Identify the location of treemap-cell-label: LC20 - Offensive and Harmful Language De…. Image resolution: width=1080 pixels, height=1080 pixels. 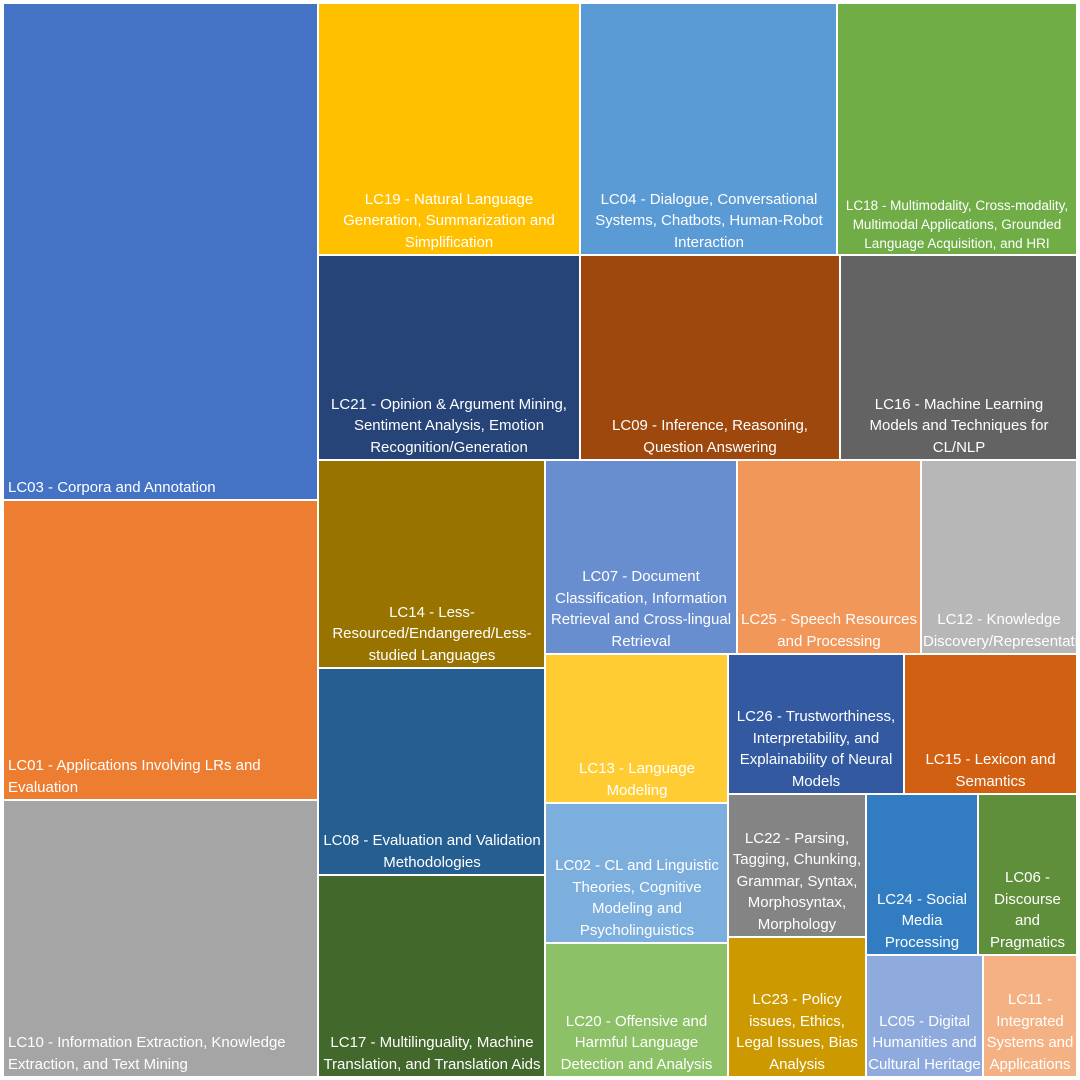
(636, 1042).